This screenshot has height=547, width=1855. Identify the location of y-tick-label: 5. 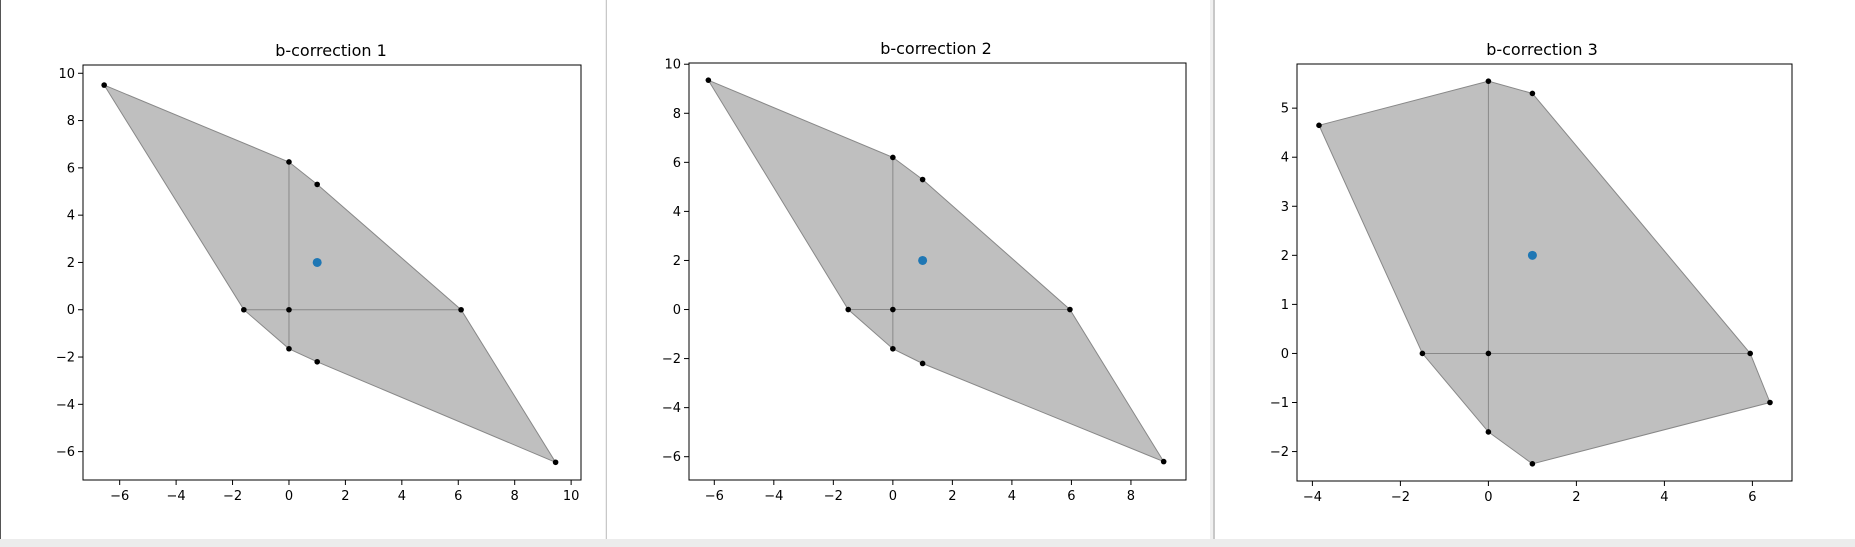
(1285, 109).